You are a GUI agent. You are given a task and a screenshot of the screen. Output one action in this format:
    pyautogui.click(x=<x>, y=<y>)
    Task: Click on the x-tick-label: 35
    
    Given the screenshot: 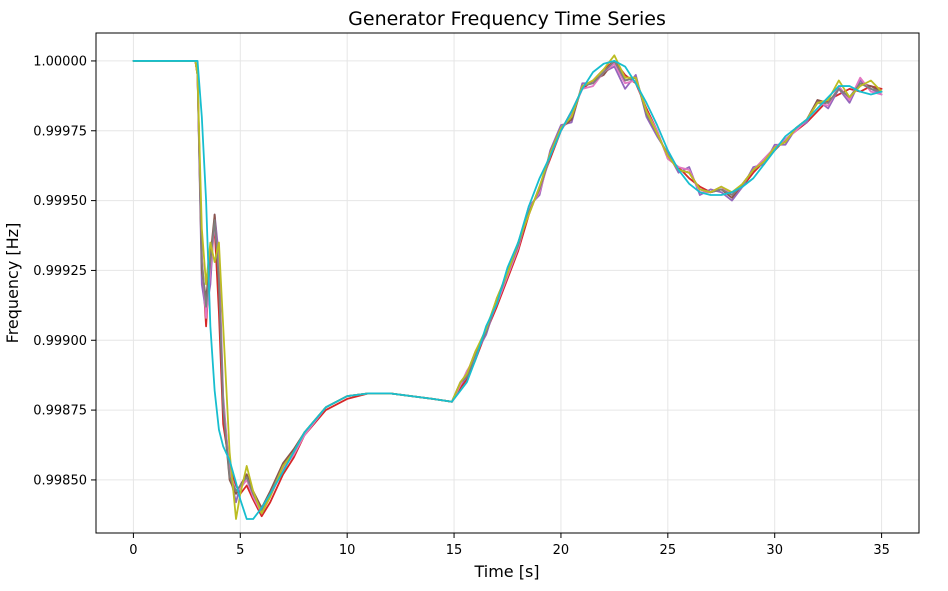 What is the action you would take?
    pyautogui.click(x=881, y=550)
    